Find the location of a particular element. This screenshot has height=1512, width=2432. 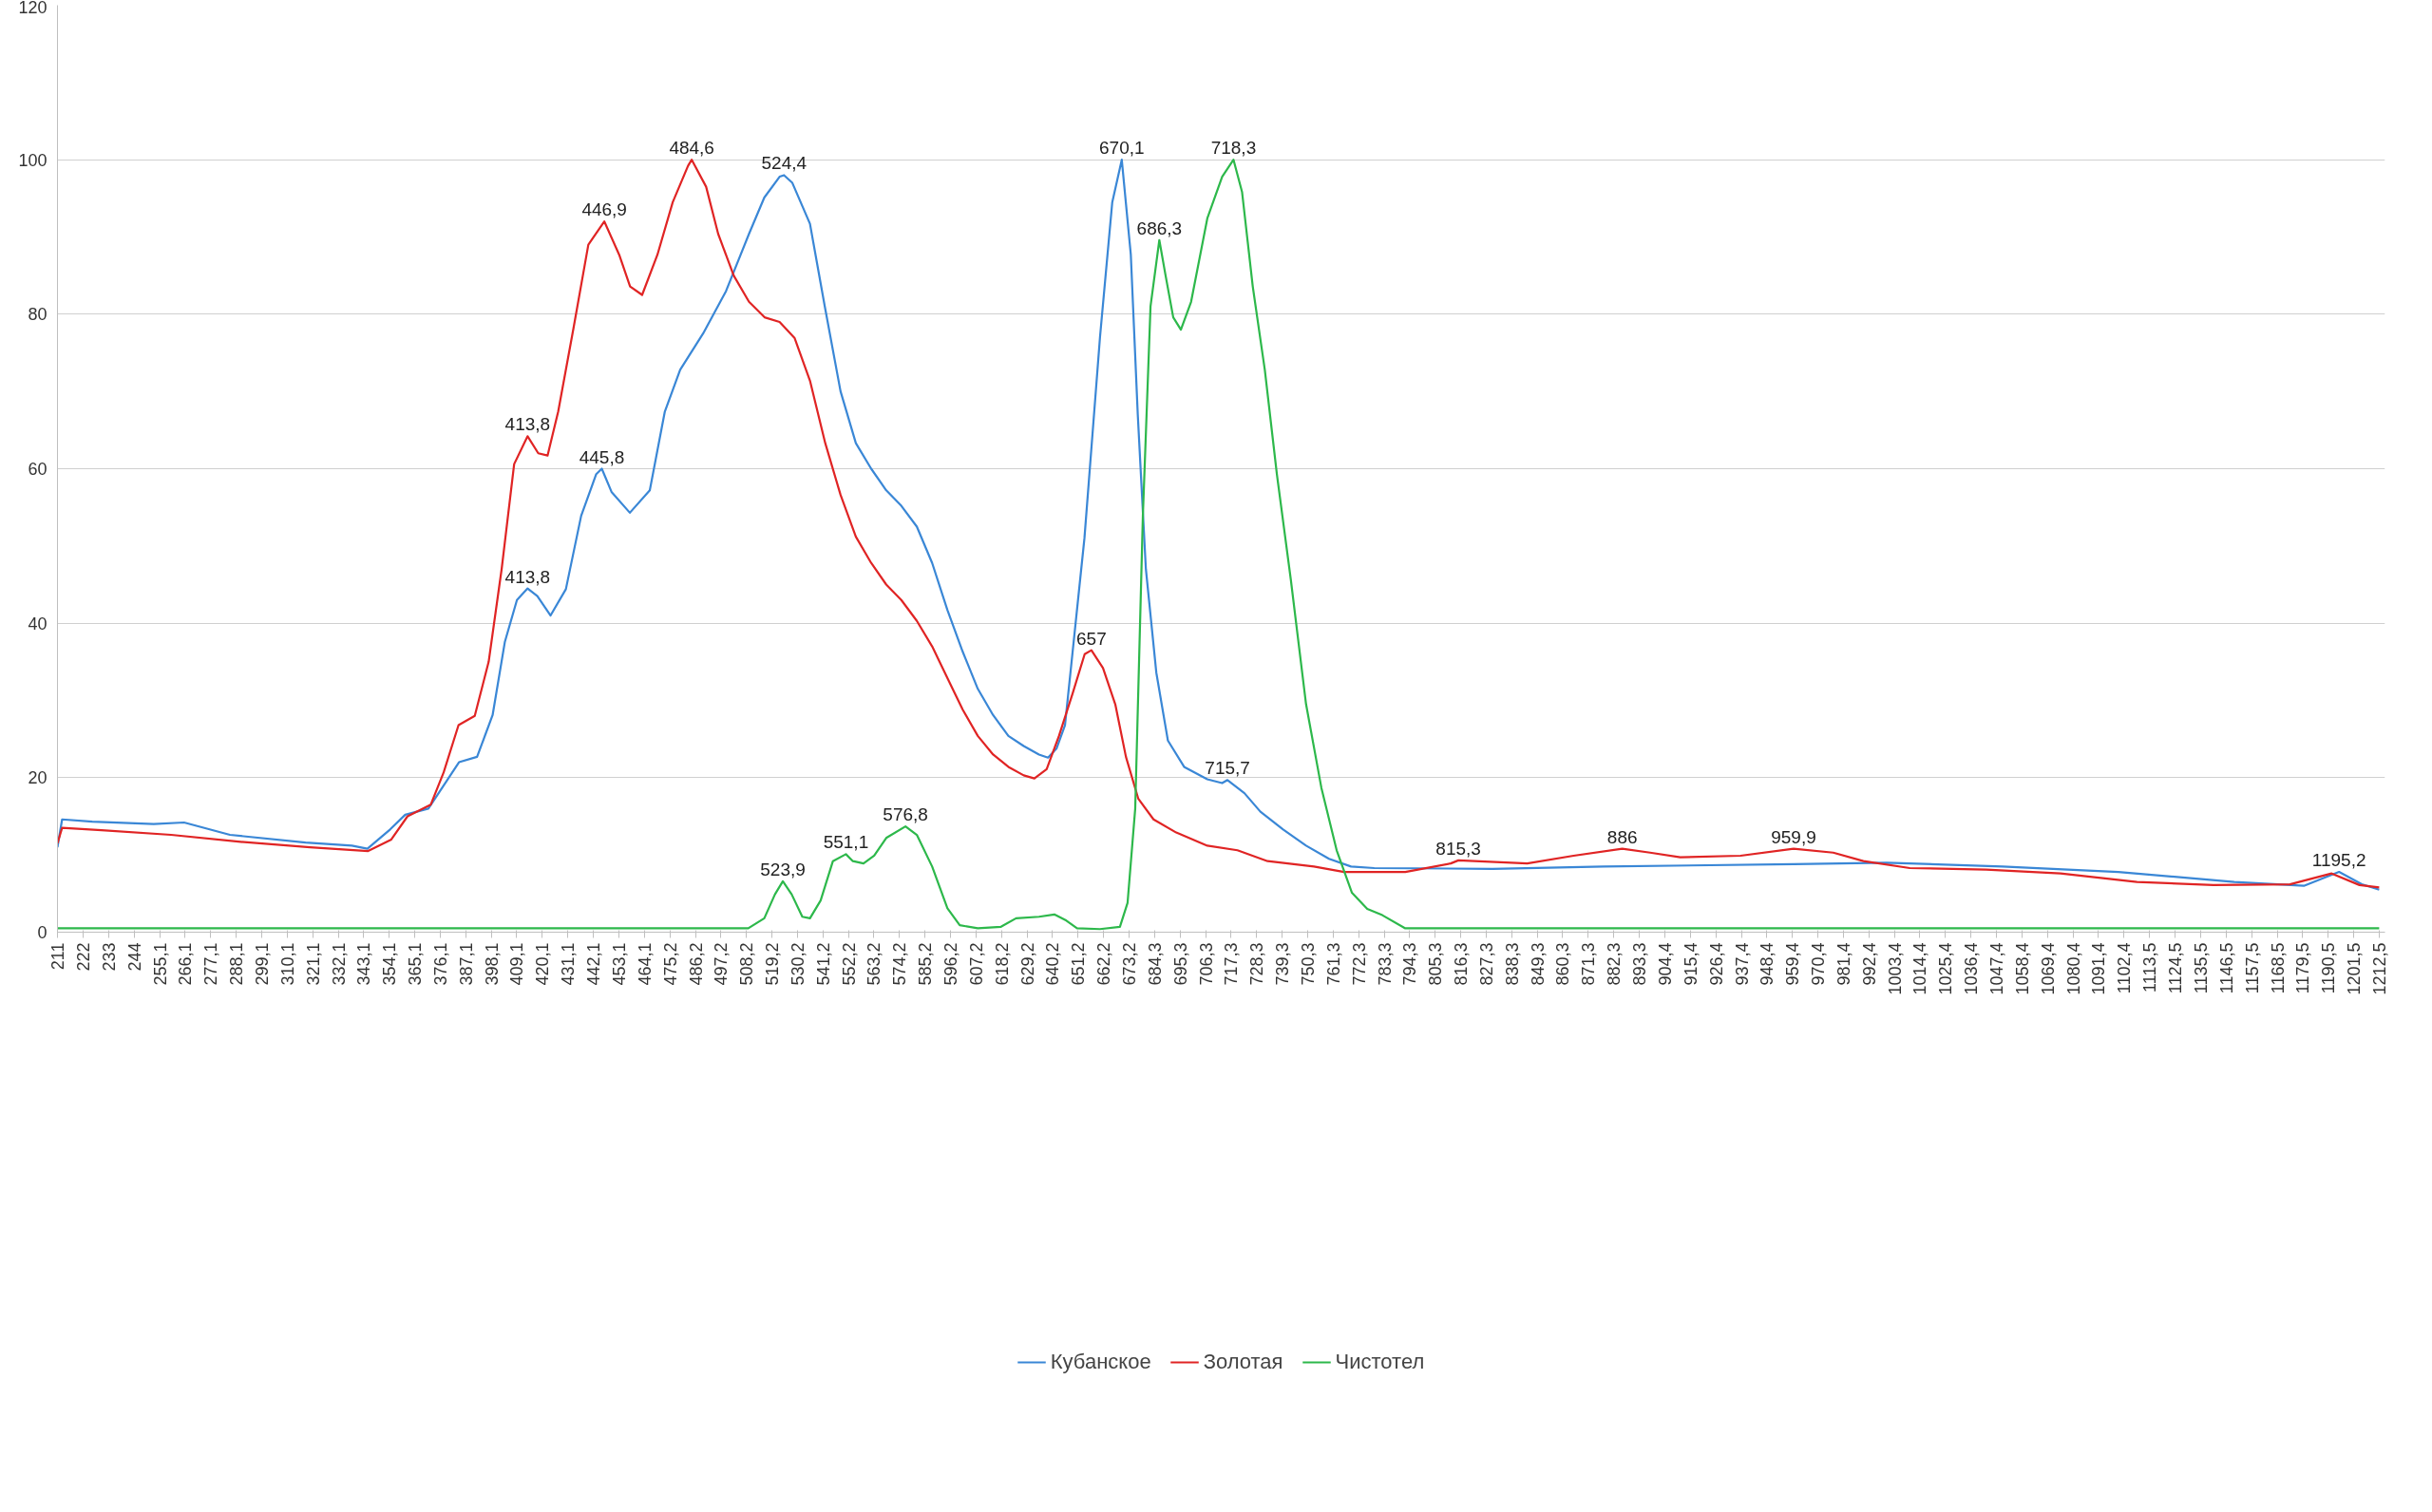

x-tick-label: 750,3 is located at coordinates (1309, 964).